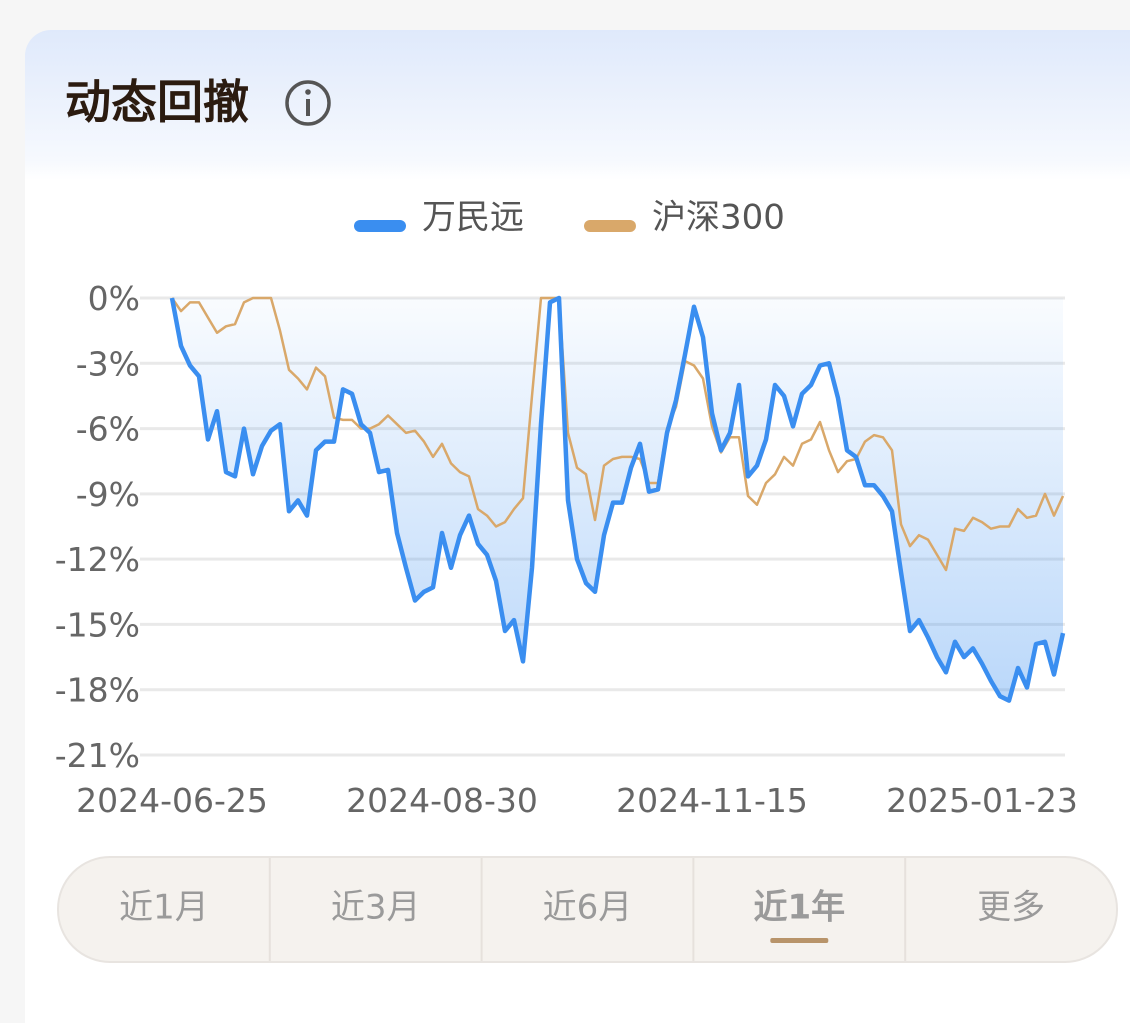 Image resolution: width=1130 pixels, height=1023 pixels. I want to click on y-tick-label: -15%, so click(97, 624).